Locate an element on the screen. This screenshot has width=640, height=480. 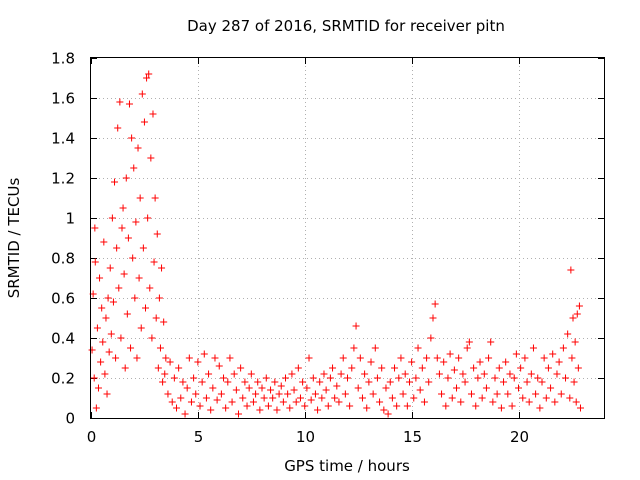
y-tick-label: 1.8 is located at coordinates (63, 59).